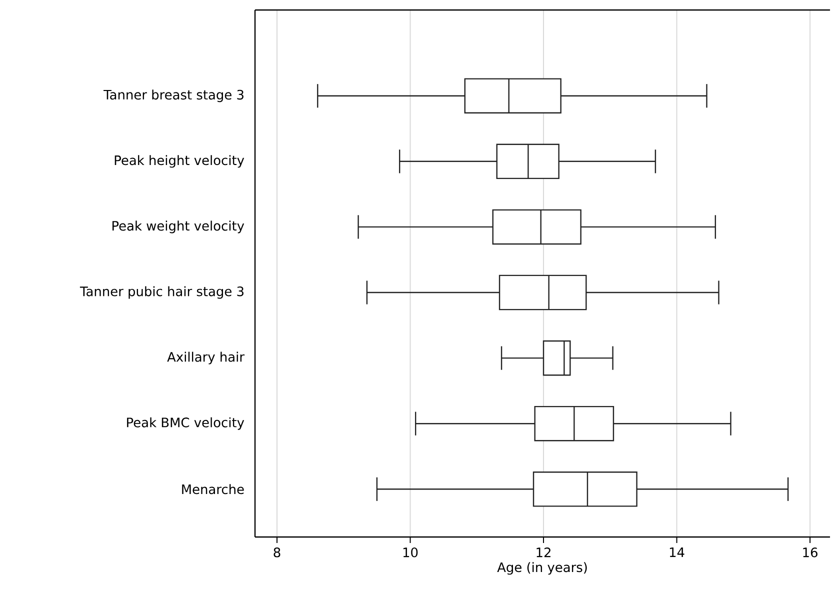  I want to click on x-axis-title: Age (in years), so click(542, 568).